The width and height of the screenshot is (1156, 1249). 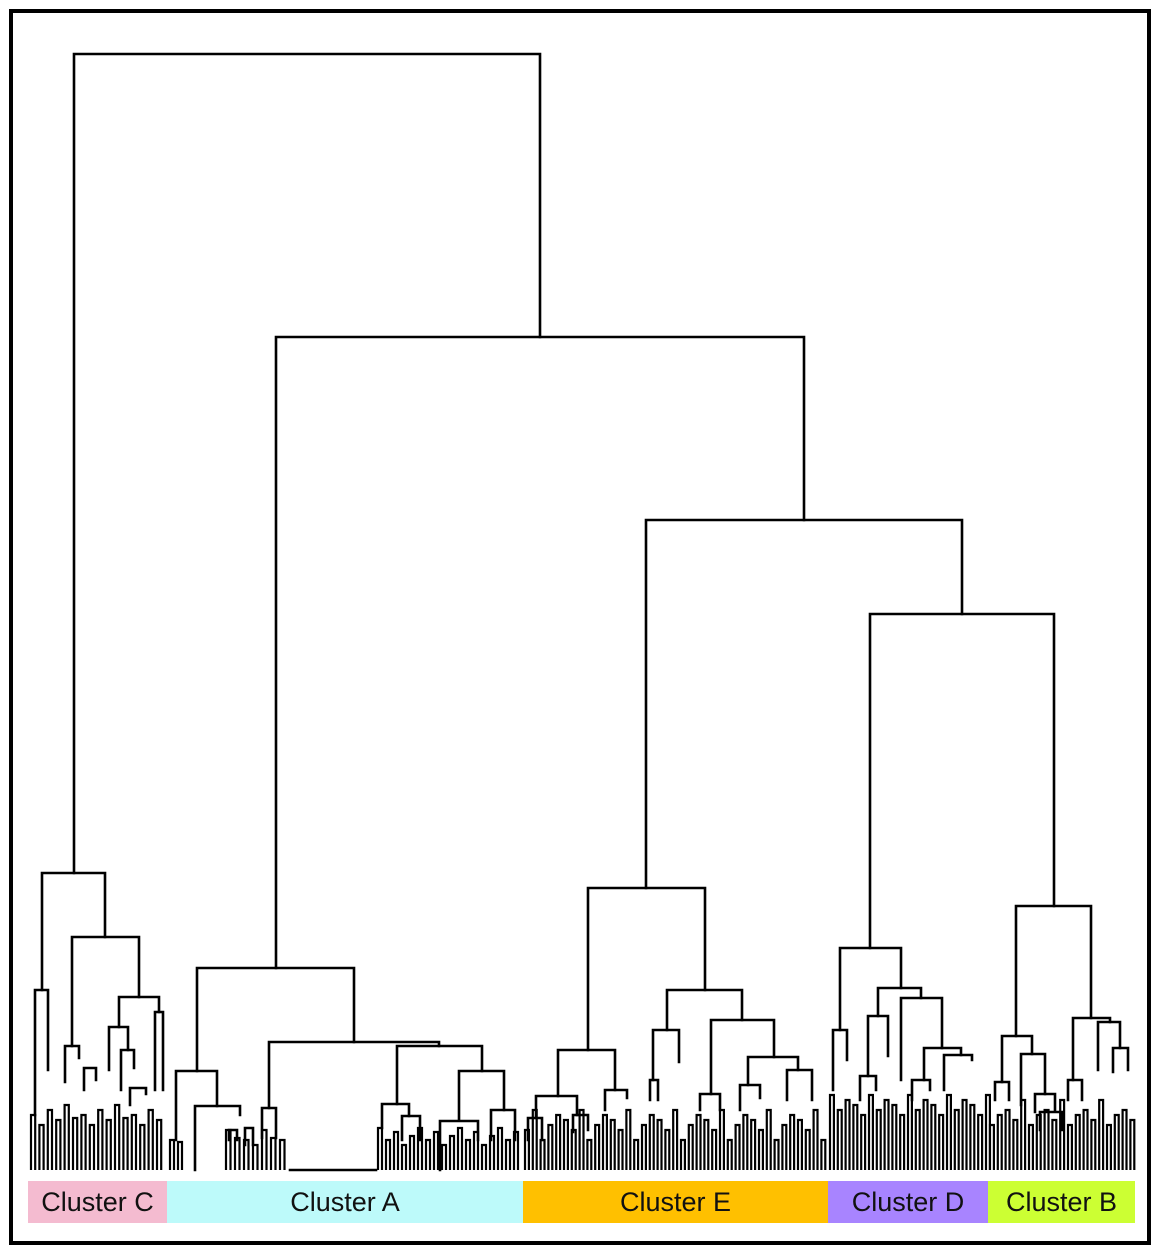 I want to click on link-c-top, so click(x=73, y=931).